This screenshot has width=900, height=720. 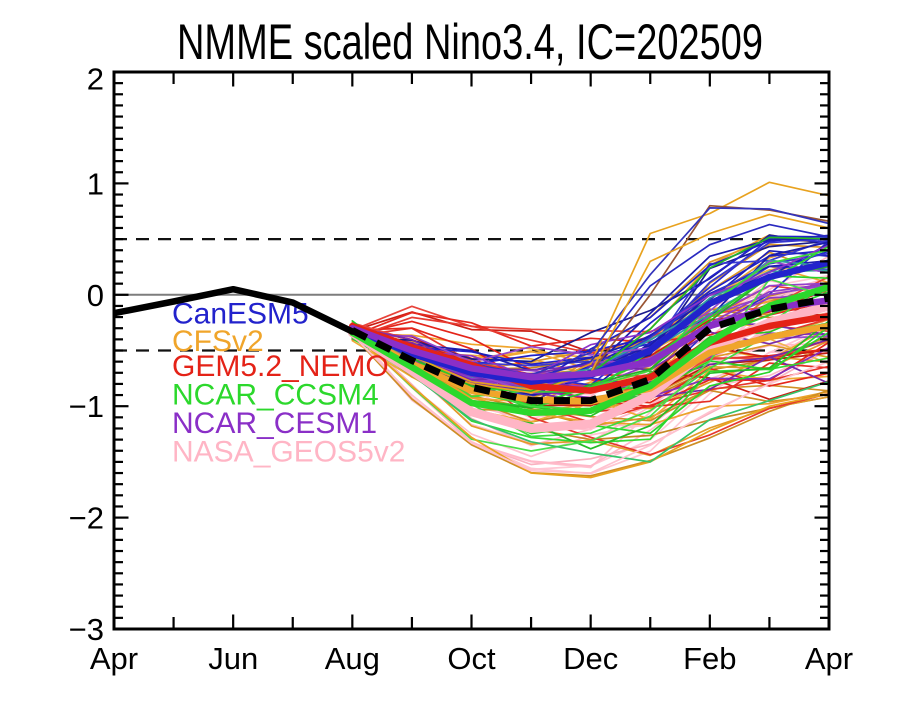 I want to click on svg-text: 0, so click(x=95, y=295).